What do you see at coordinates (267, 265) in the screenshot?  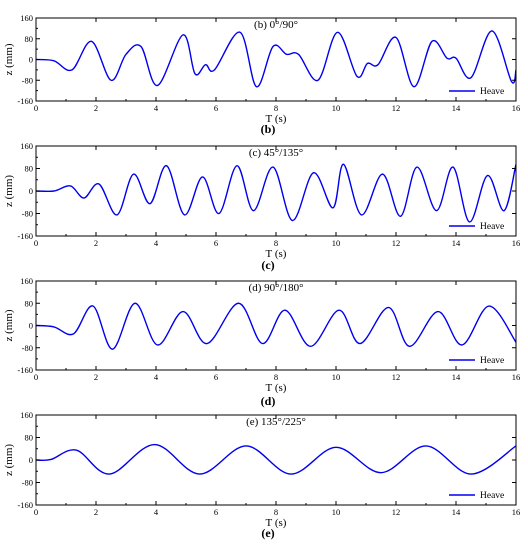 I see `panel-caption: (c)` at bounding box center [267, 265].